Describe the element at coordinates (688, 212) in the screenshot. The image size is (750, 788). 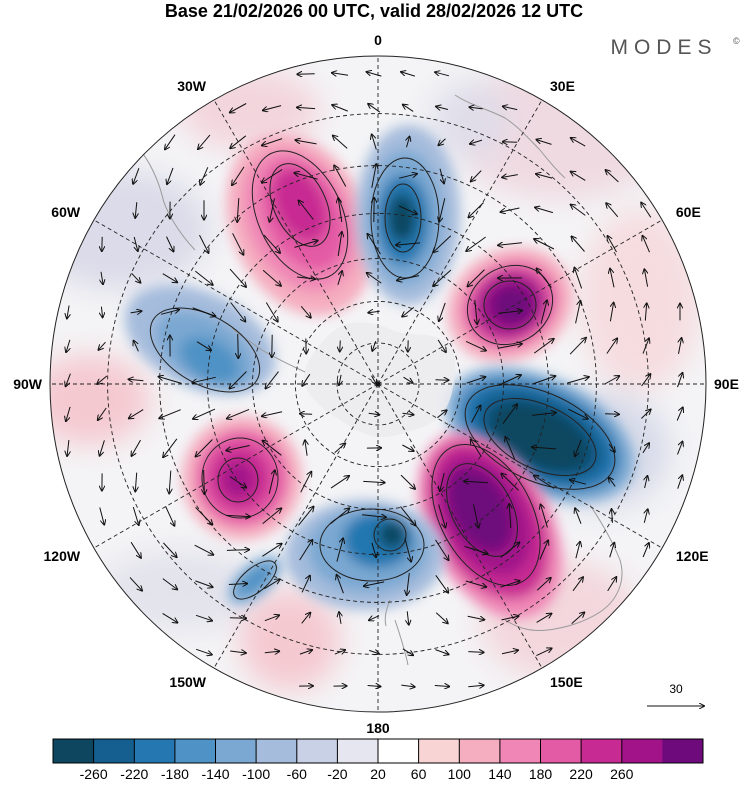
I see `longitude-label-60e: 60E` at that location.